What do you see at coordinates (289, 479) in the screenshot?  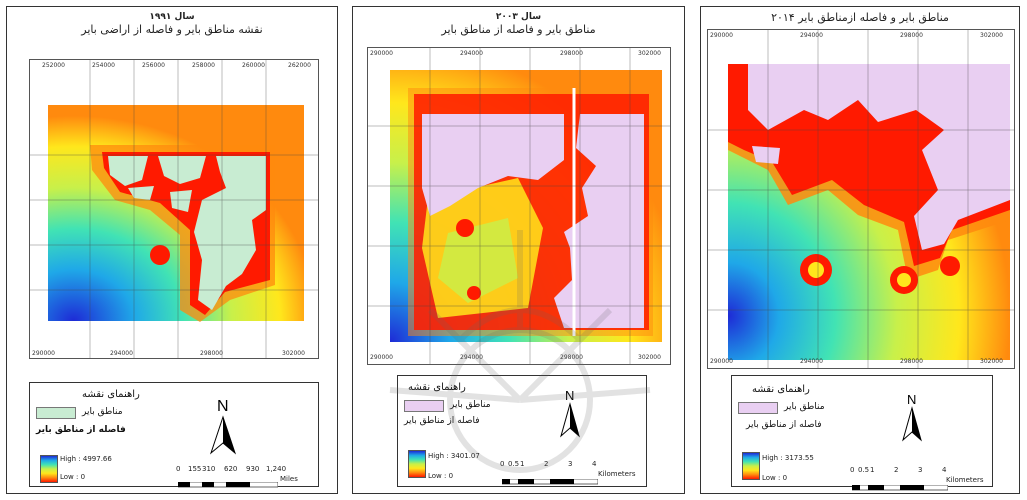 I see `scale-unit: Miles` at bounding box center [289, 479].